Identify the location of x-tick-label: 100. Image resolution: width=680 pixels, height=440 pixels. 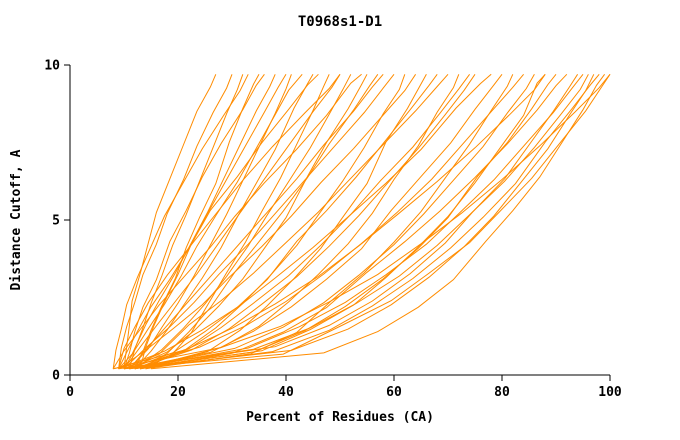
(610, 392).